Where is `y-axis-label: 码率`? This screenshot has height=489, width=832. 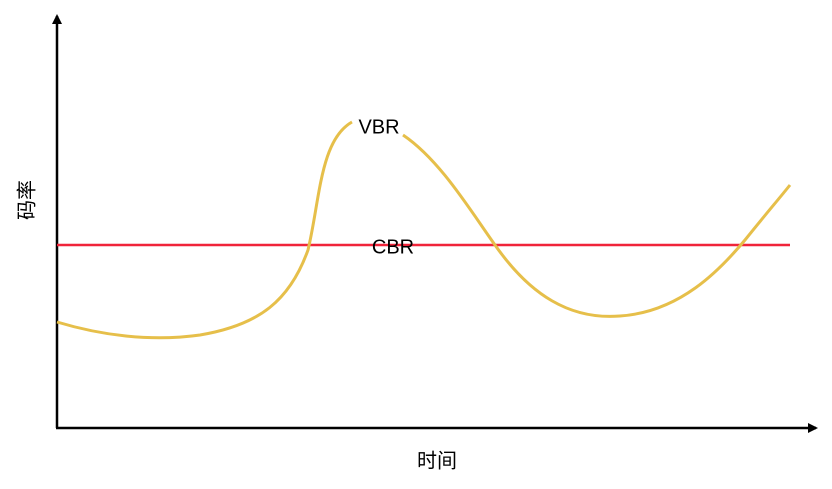 y-axis-label: 码率 is located at coordinates (26, 200).